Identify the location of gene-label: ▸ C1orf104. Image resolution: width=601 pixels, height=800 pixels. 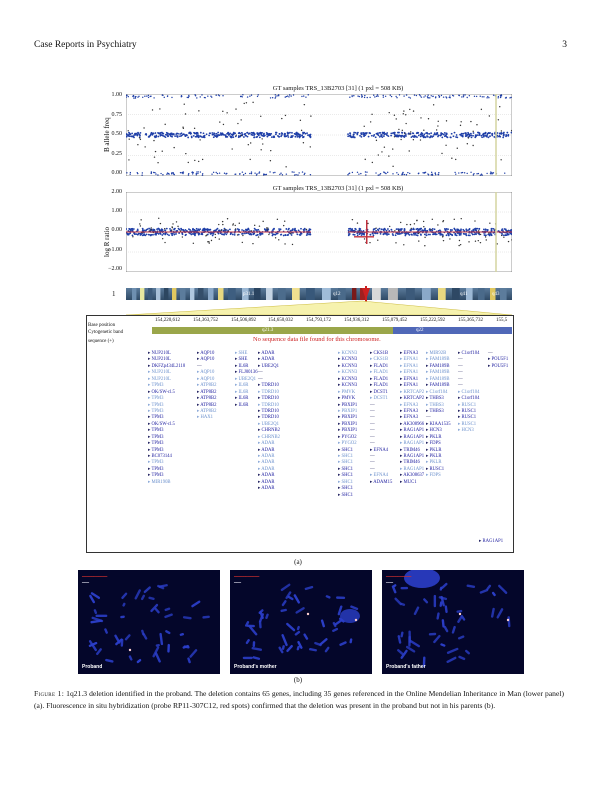
(469, 393).